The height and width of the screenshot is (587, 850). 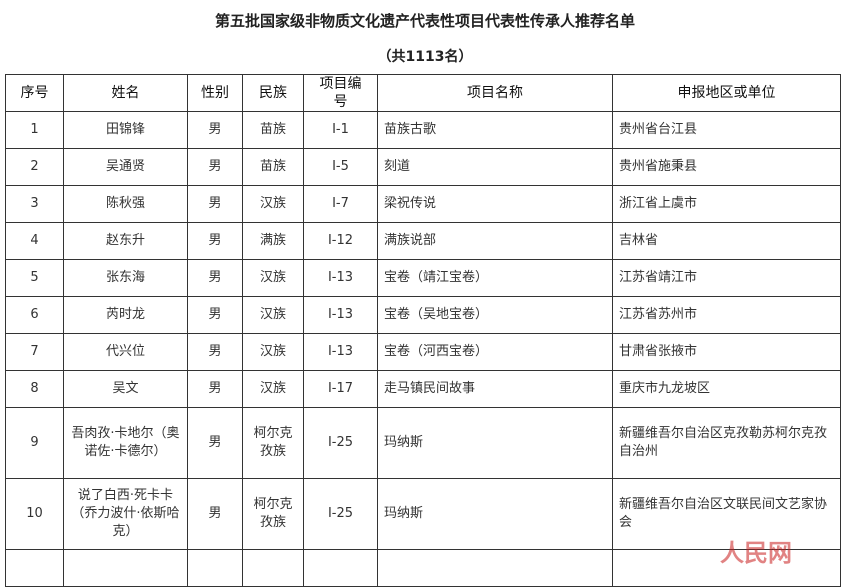 What do you see at coordinates (125, 389) in the screenshot?
I see `cell-name: 吴文` at bounding box center [125, 389].